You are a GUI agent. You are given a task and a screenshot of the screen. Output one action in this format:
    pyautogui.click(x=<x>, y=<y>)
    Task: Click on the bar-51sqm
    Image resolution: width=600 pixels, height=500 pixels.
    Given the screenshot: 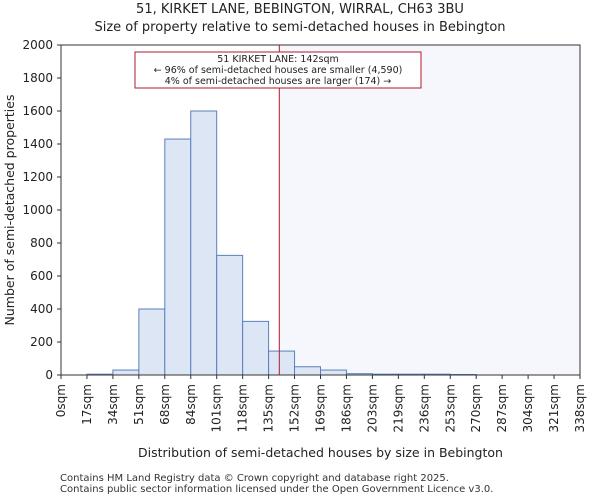 What is the action you would take?
    pyautogui.click(x=152, y=342)
    